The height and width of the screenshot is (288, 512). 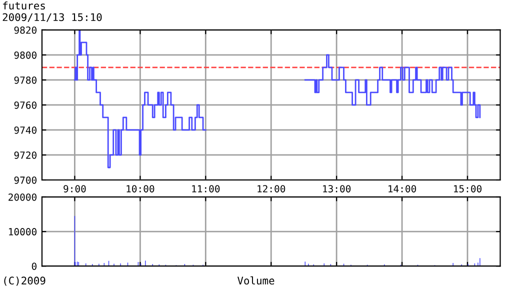 I want to click on x-tick-label: 14:00, so click(x=402, y=188).